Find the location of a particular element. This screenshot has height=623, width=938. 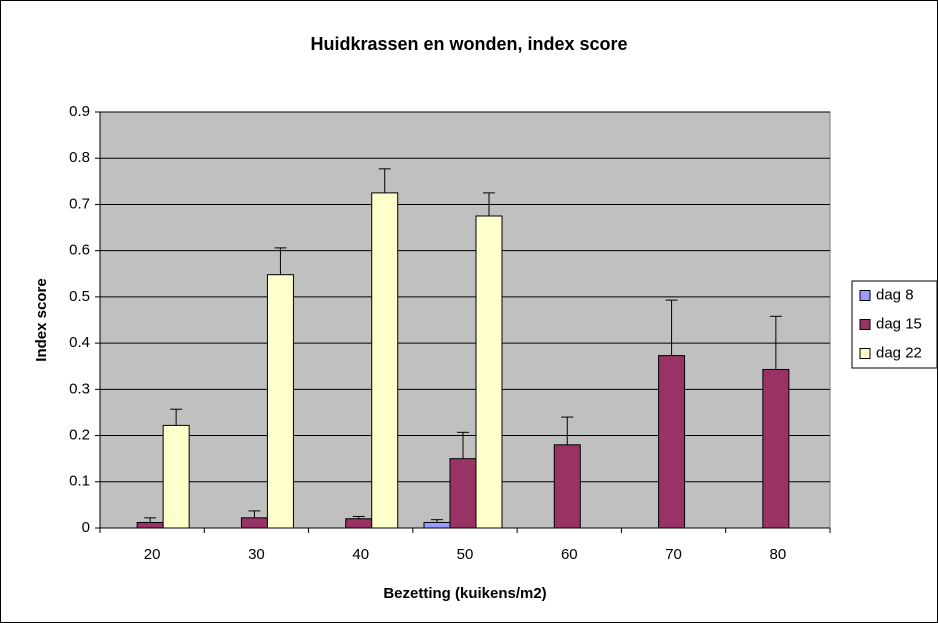

x-axis-title: Bezetting (kuikens/m2) is located at coordinates (464, 593).